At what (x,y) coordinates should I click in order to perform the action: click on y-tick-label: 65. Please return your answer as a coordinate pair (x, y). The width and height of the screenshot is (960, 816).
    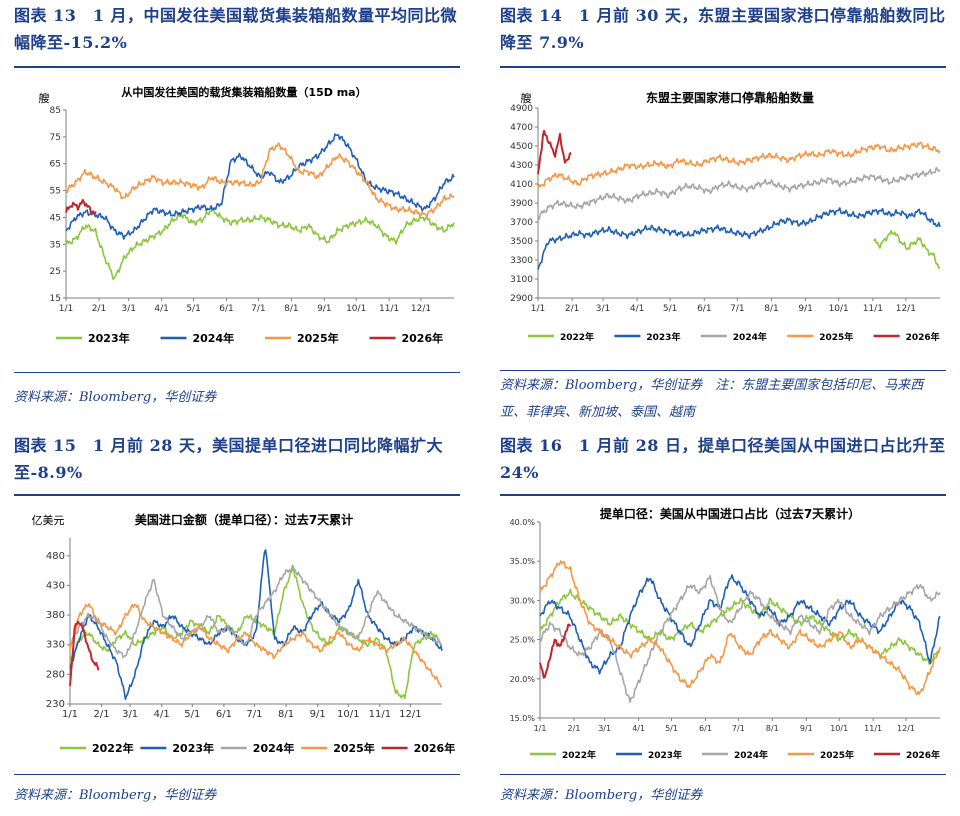
    Looking at the image, I should click on (55, 165).